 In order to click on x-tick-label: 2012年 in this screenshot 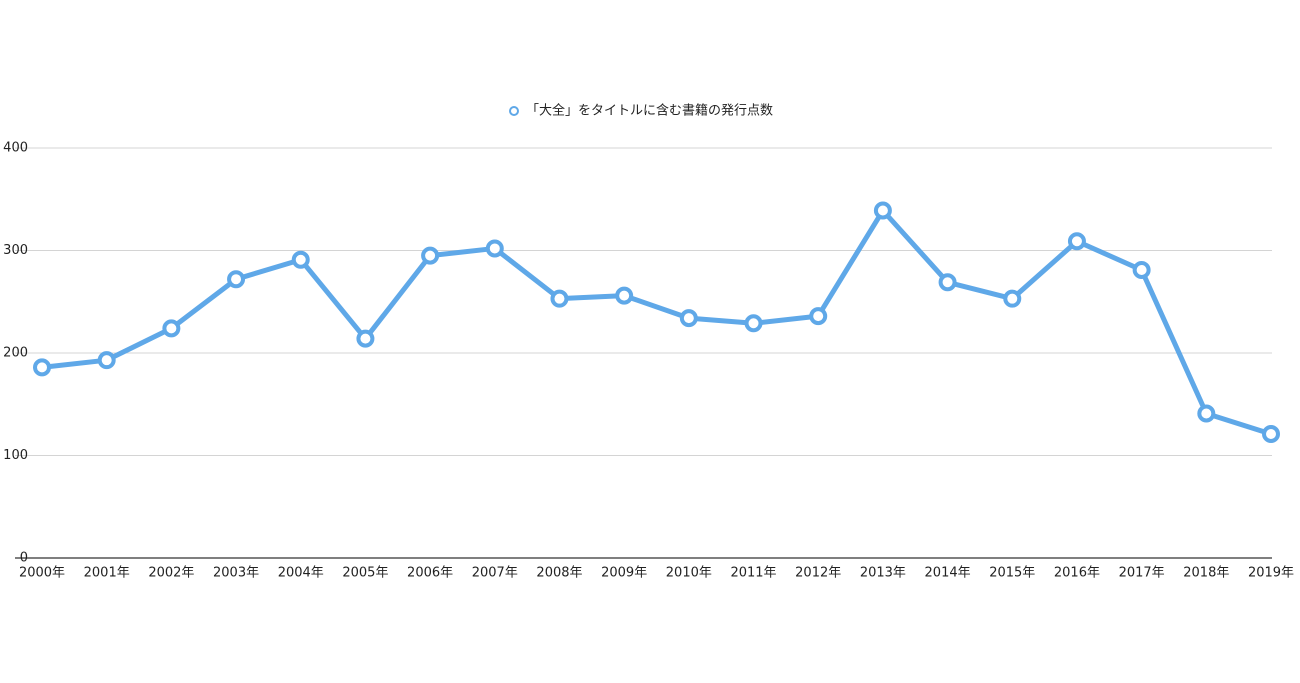, I will do `click(818, 573)`.